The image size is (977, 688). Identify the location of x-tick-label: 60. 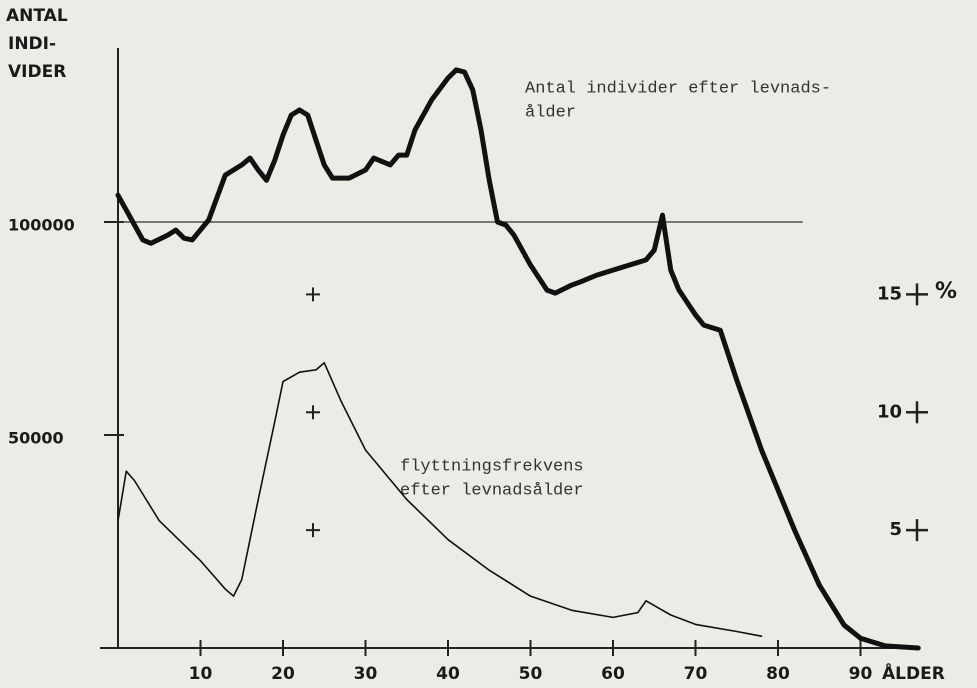
(613, 674).